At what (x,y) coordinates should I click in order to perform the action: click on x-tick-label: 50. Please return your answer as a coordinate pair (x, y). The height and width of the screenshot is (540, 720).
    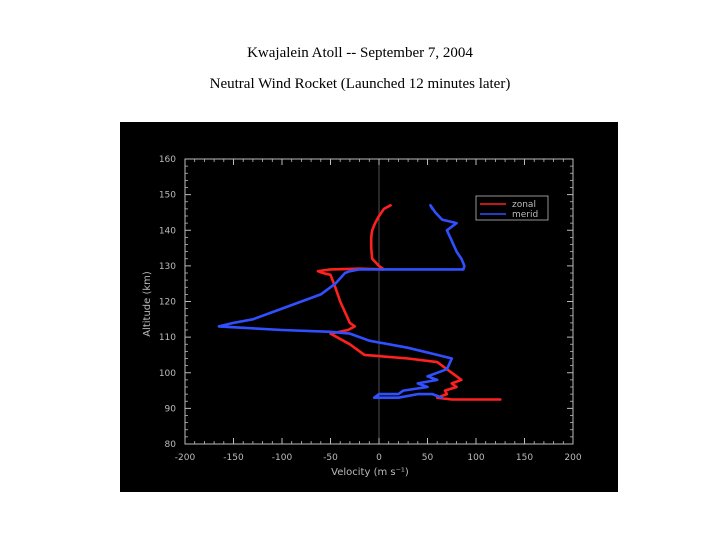
    Looking at the image, I should click on (428, 458).